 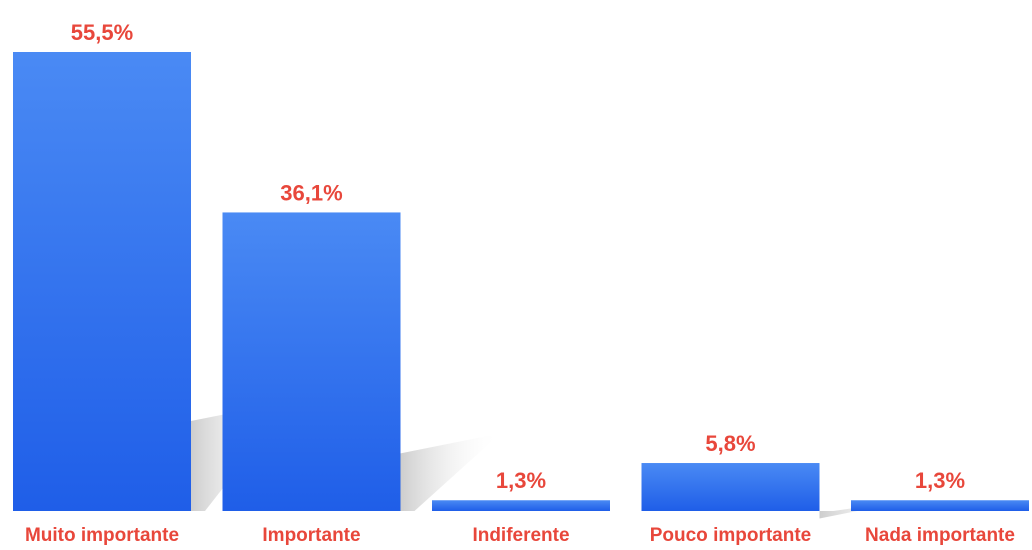 I want to click on bar-muito-importante, so click(x=102, y=281).